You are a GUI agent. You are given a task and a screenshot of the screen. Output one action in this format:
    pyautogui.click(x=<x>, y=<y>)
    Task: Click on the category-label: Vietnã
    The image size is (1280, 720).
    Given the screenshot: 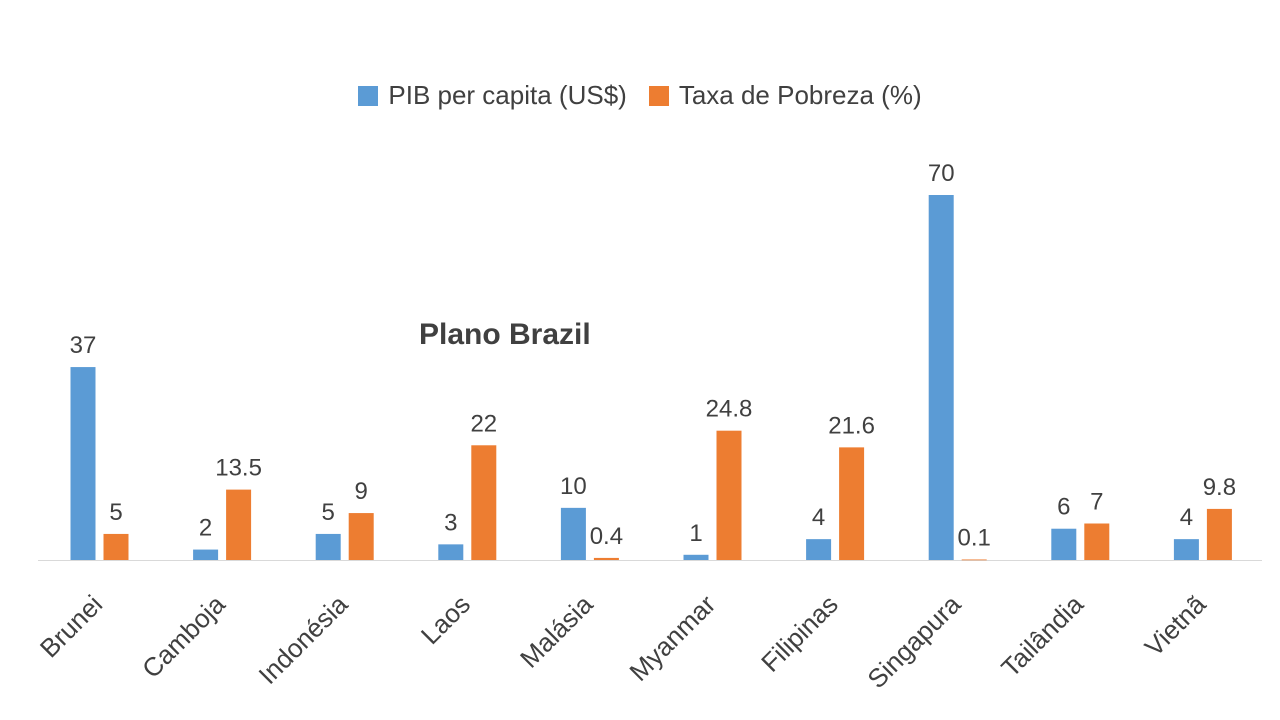 What is the action you would take?
    pyautogui.click(x=1175, y=625)
    